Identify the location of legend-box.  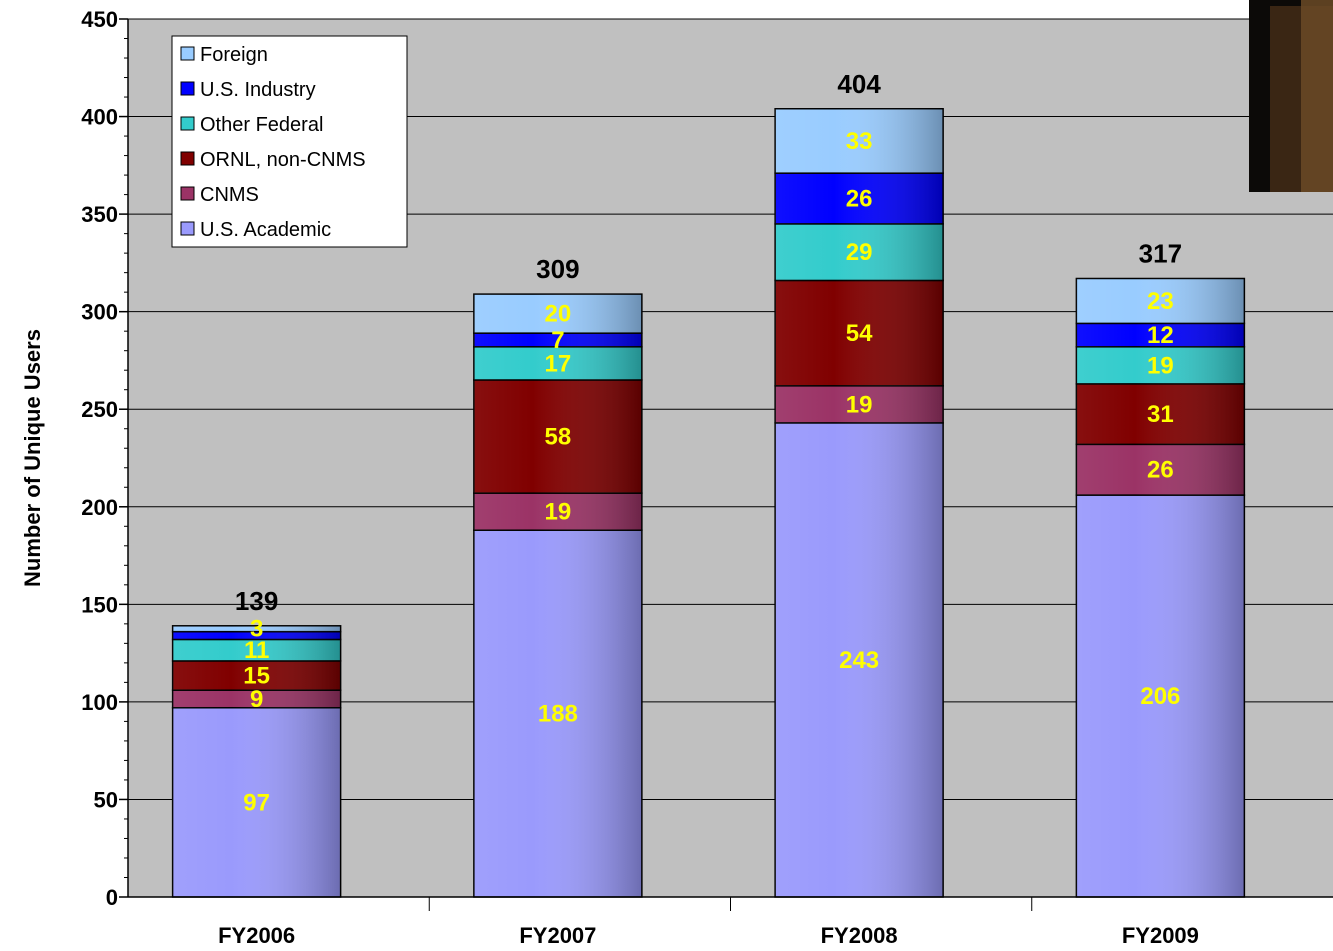
(289, 141).